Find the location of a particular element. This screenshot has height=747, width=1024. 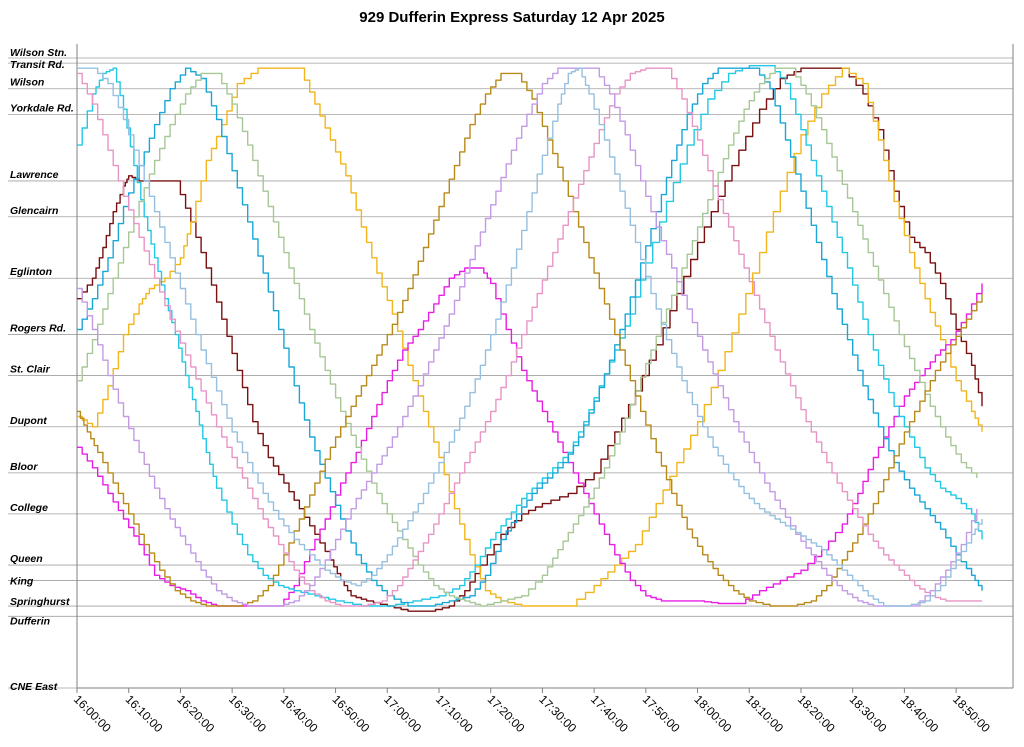

stop-label: Eglinton is located at coordinates (31, 272).